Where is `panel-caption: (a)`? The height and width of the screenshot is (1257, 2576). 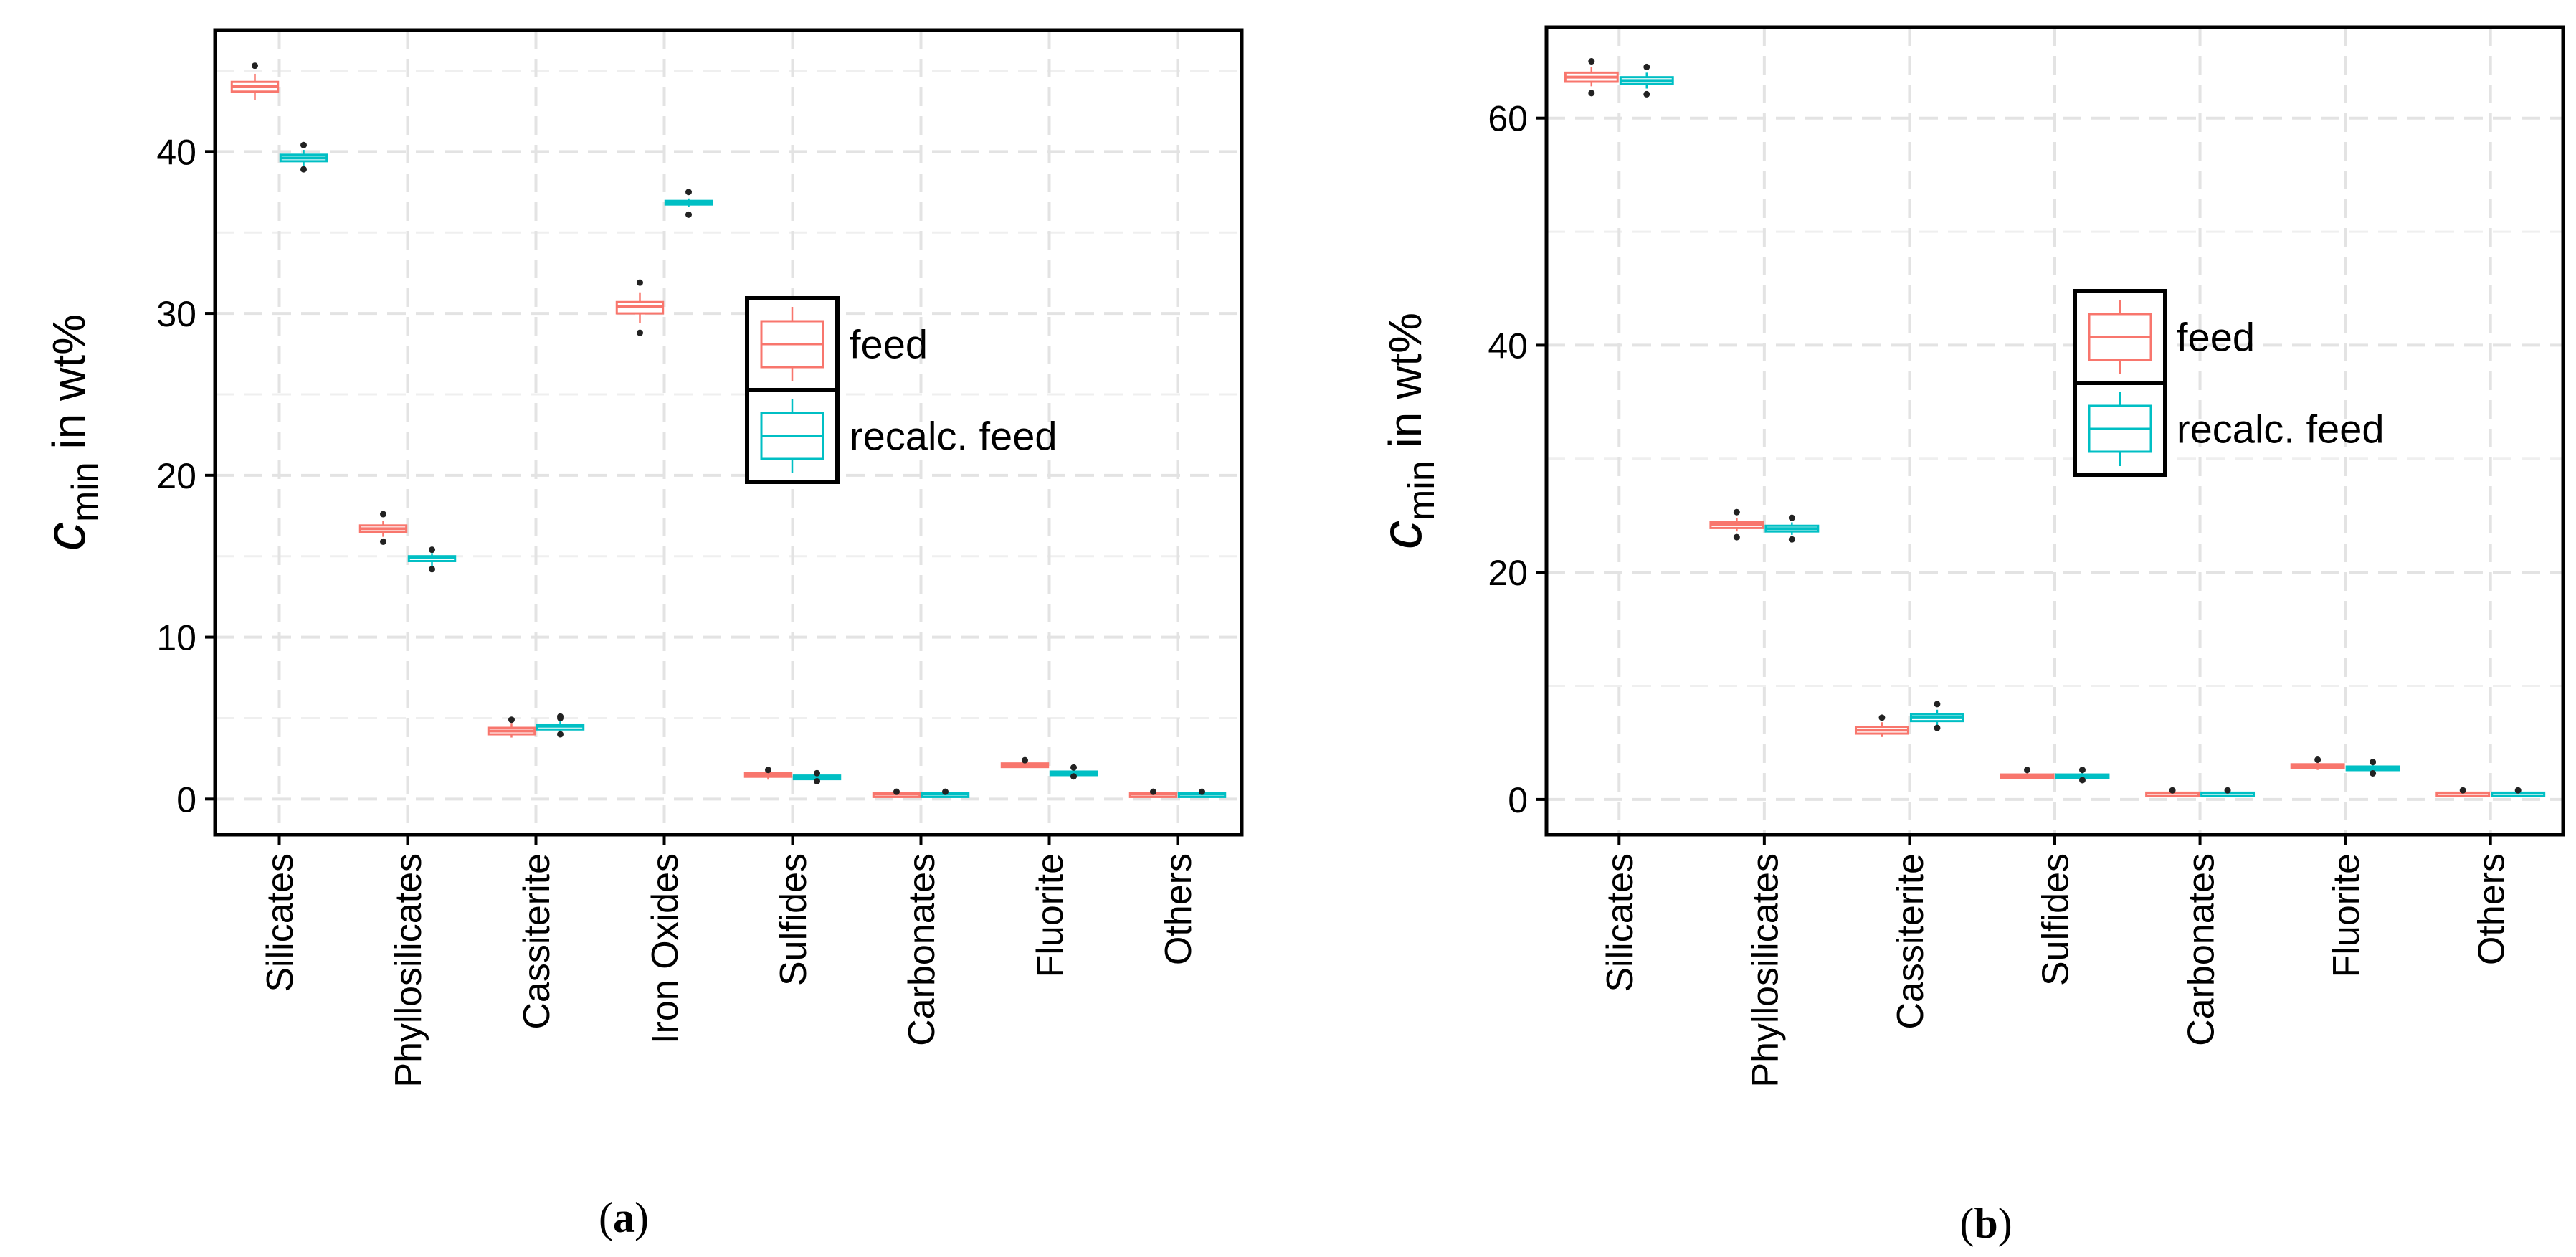 panel-caption: (a) is located at coordinates (624, 1217).